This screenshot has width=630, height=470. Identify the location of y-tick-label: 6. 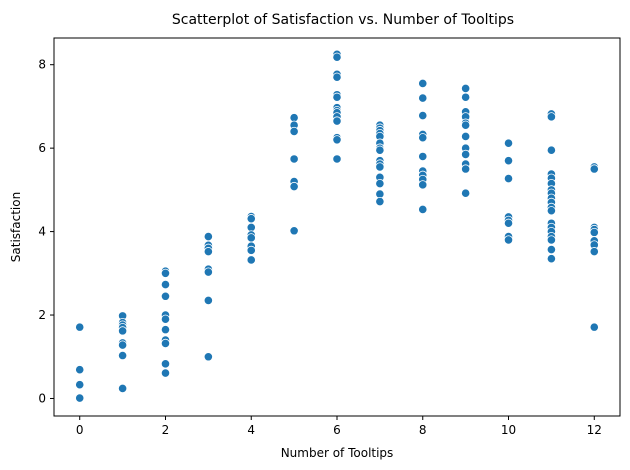
(42, 148).